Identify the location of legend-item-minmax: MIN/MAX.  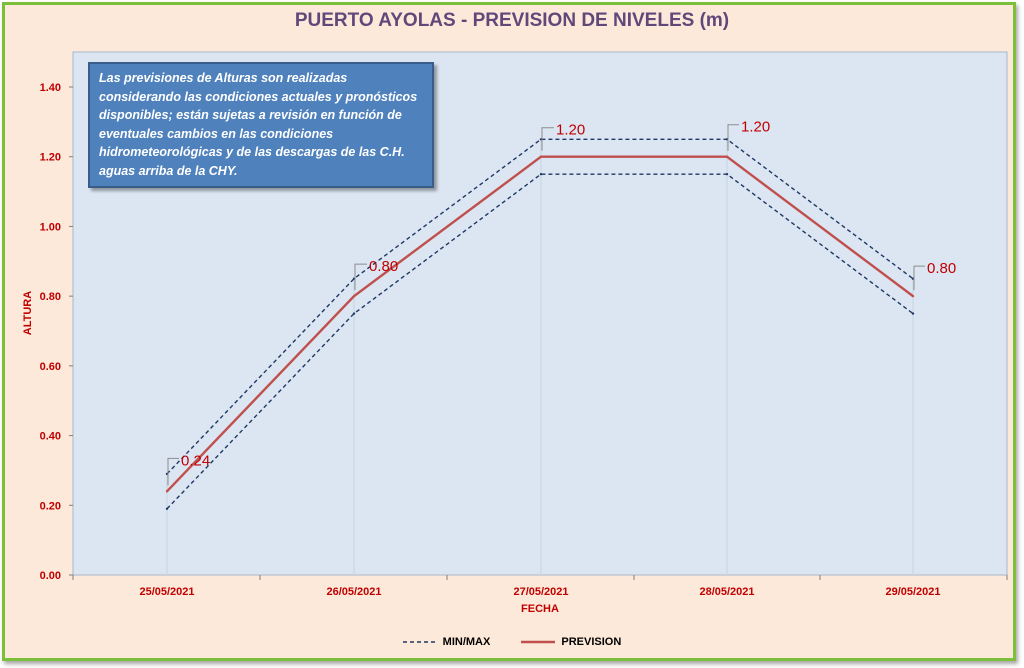
(446, 642).